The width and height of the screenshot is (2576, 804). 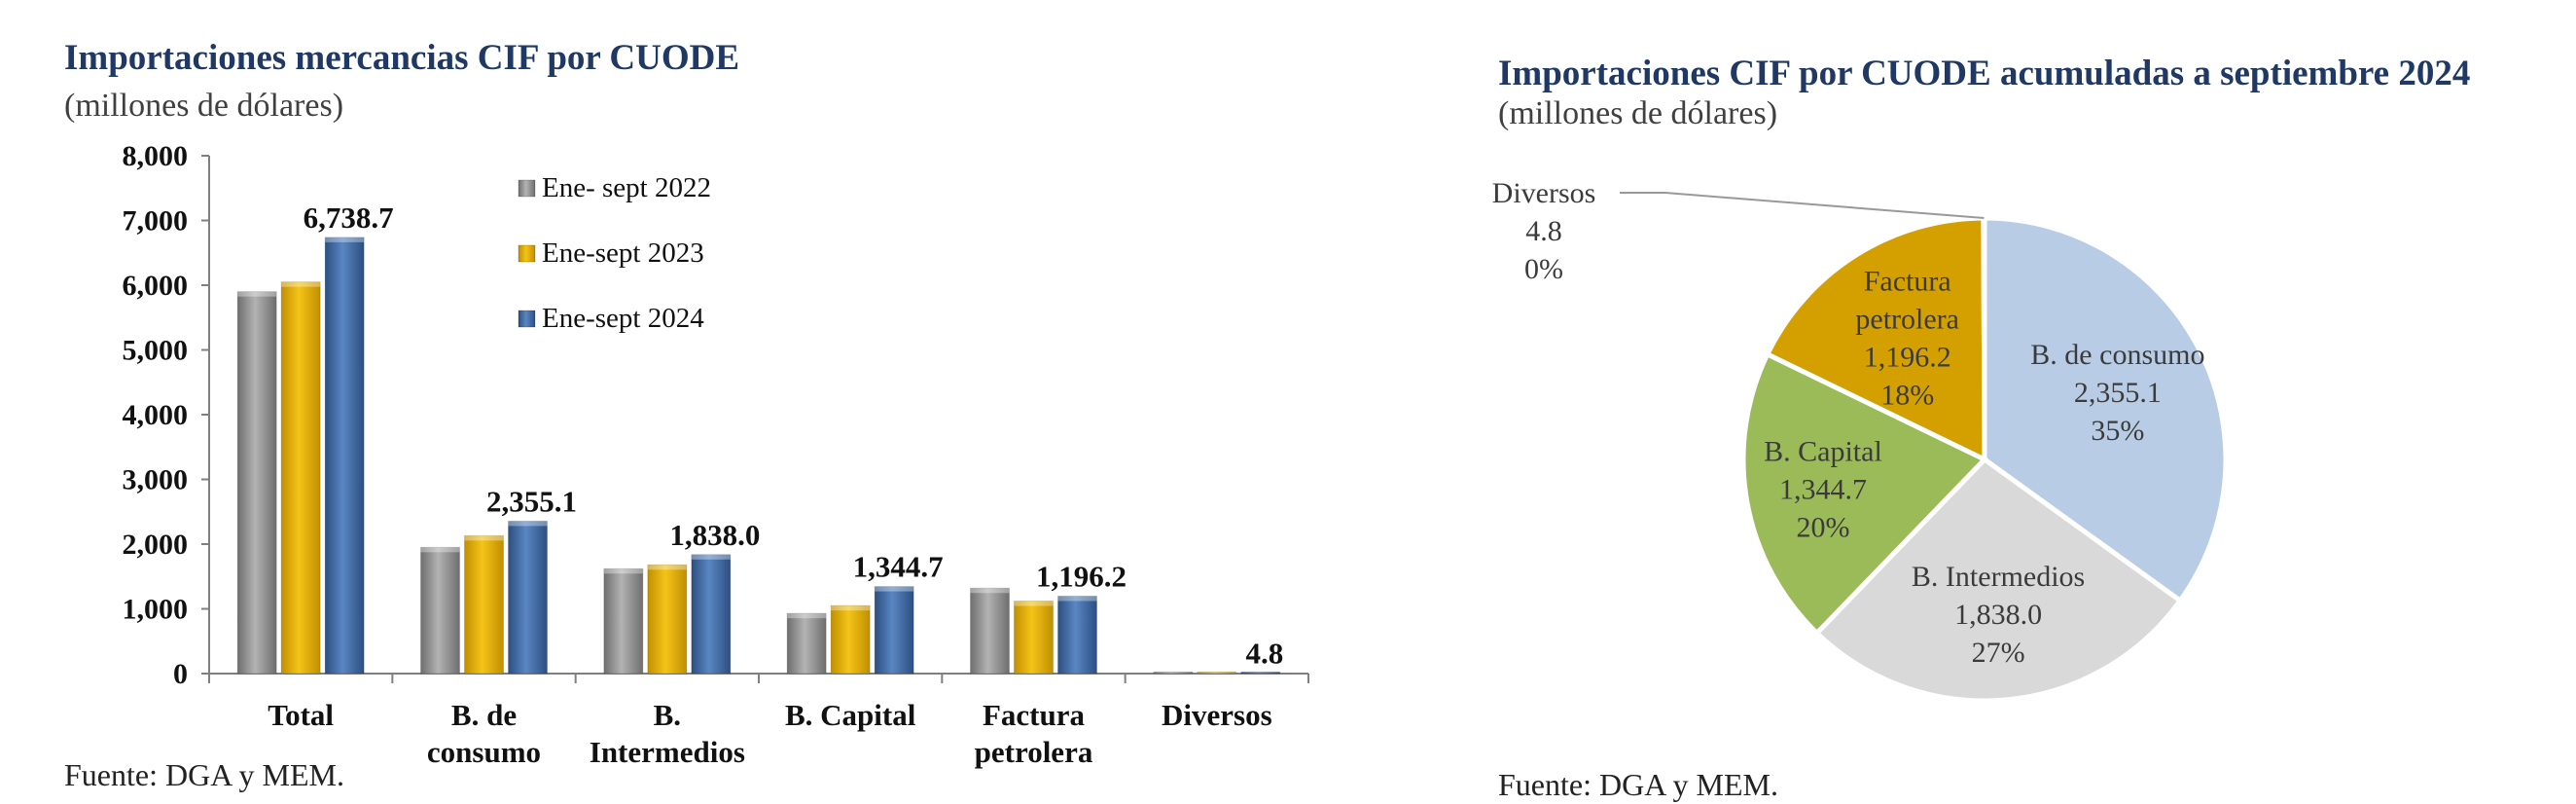 I want to click on slice-label: 1,838.0, so click(x=1998, y=615).